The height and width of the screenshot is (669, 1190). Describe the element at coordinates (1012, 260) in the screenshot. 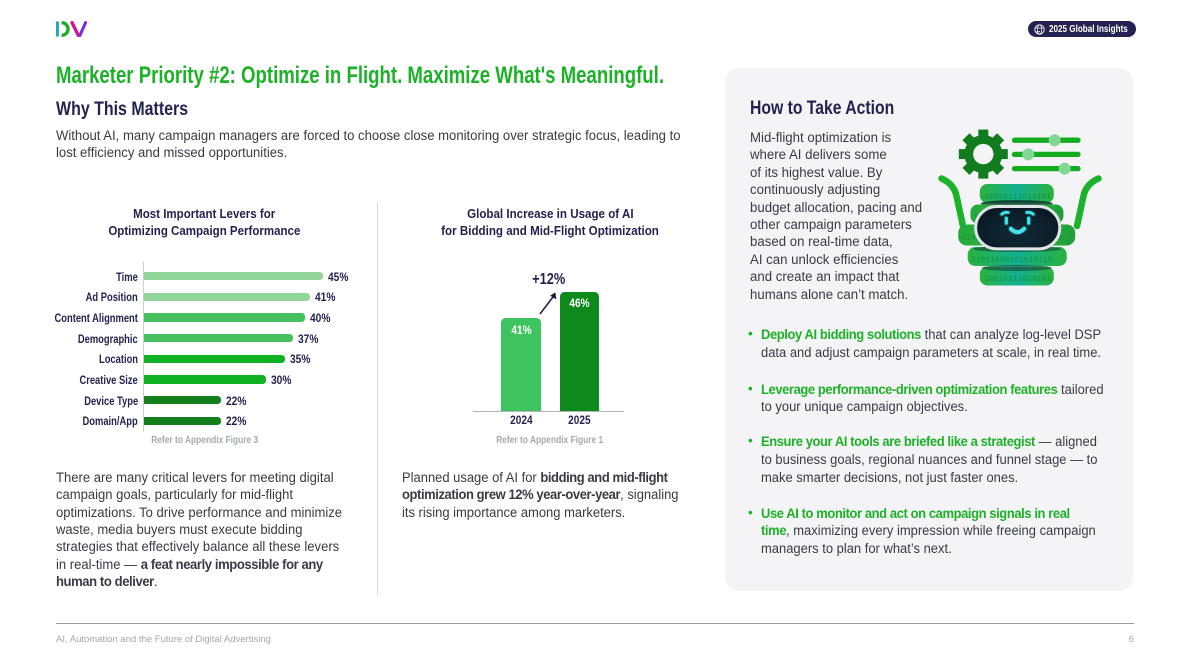

I see `svg-text: 01011000101010110` at that location.